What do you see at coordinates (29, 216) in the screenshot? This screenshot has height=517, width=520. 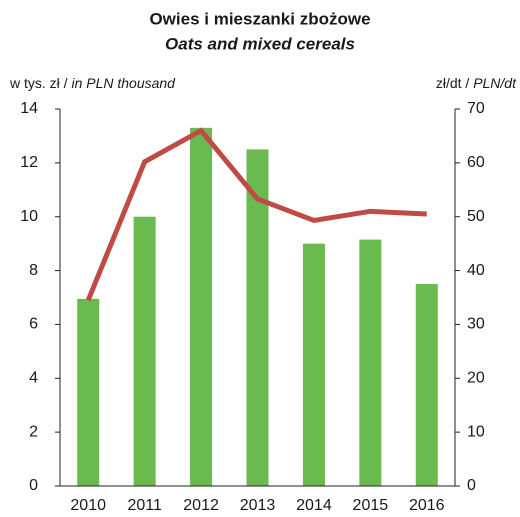 I see `y-tick-label: 10` at bounding box center [29, 216].